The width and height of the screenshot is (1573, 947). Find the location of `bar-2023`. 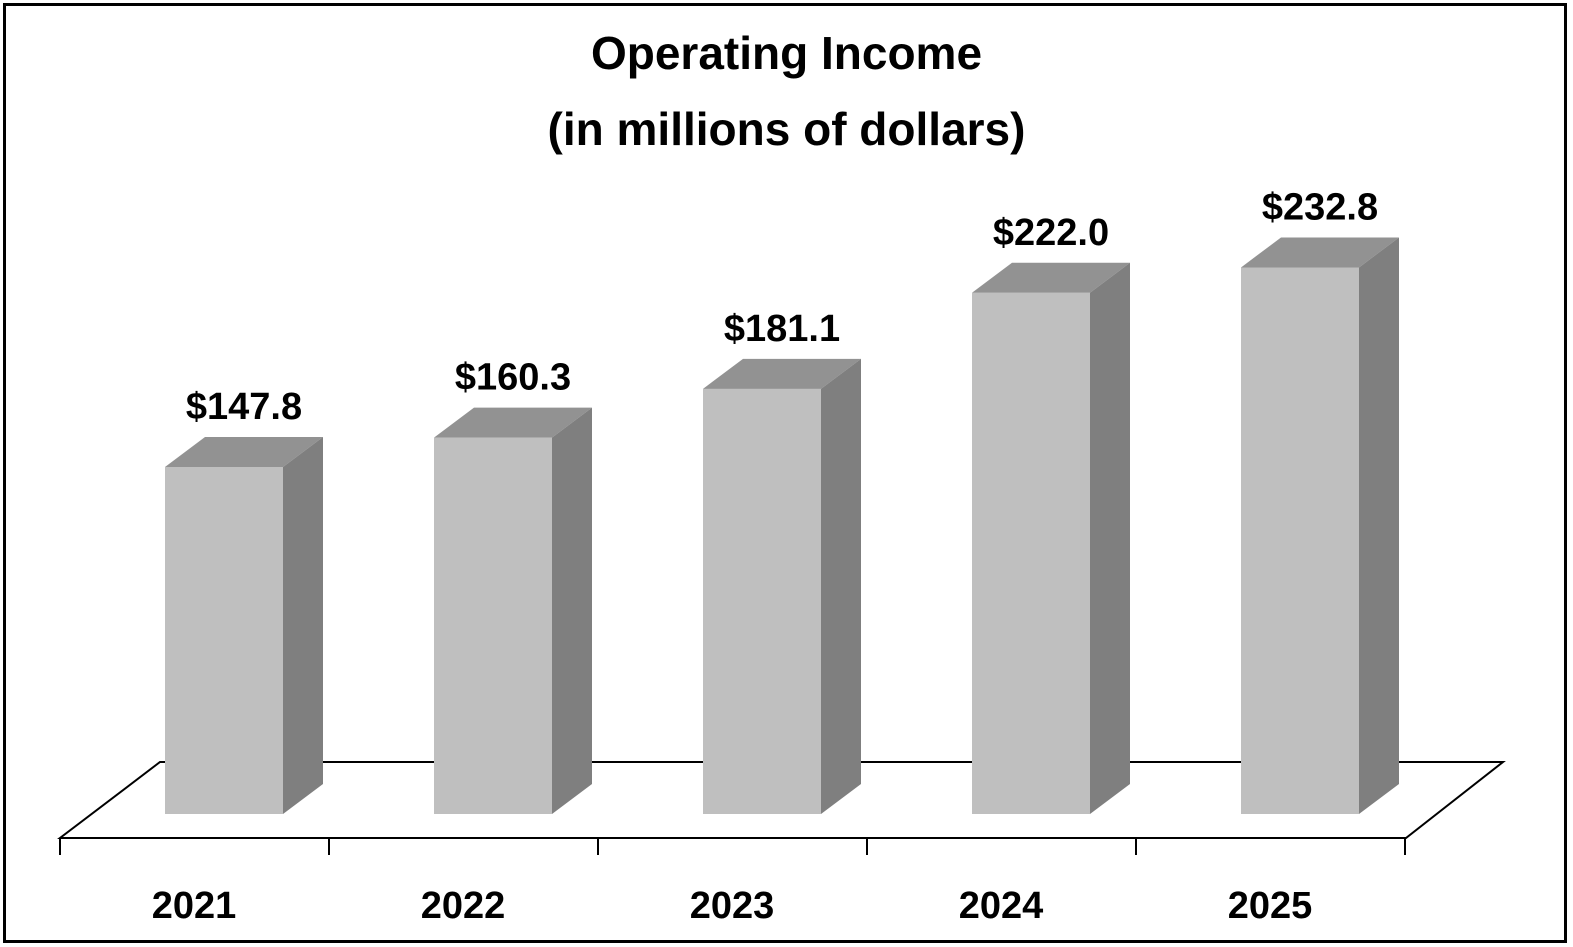

bar-2023 is located at coordinates (782, 586).